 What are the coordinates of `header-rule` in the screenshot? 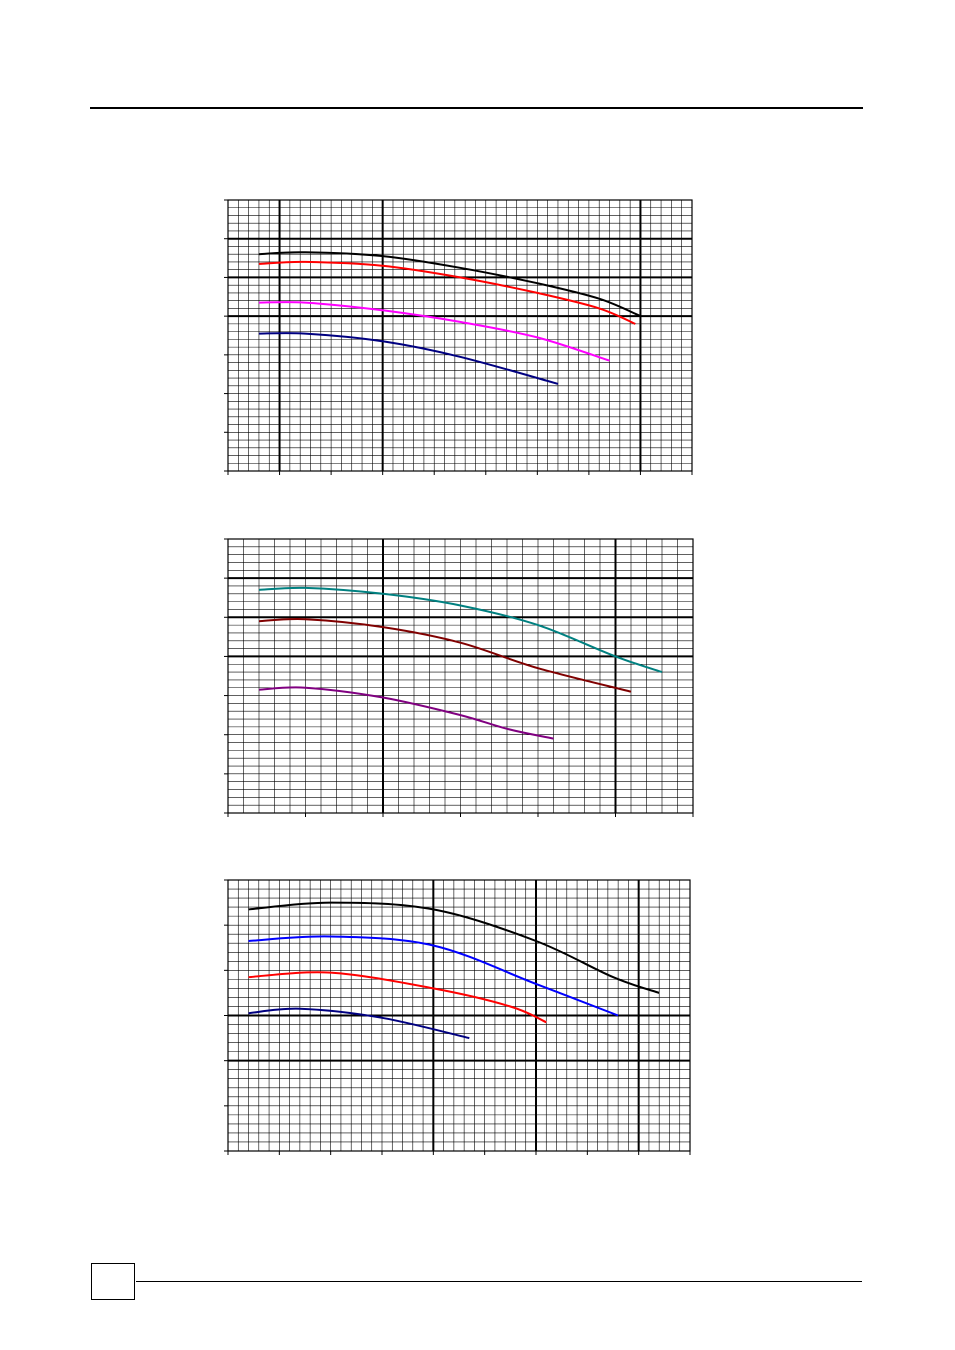 It's located at (476, 108).